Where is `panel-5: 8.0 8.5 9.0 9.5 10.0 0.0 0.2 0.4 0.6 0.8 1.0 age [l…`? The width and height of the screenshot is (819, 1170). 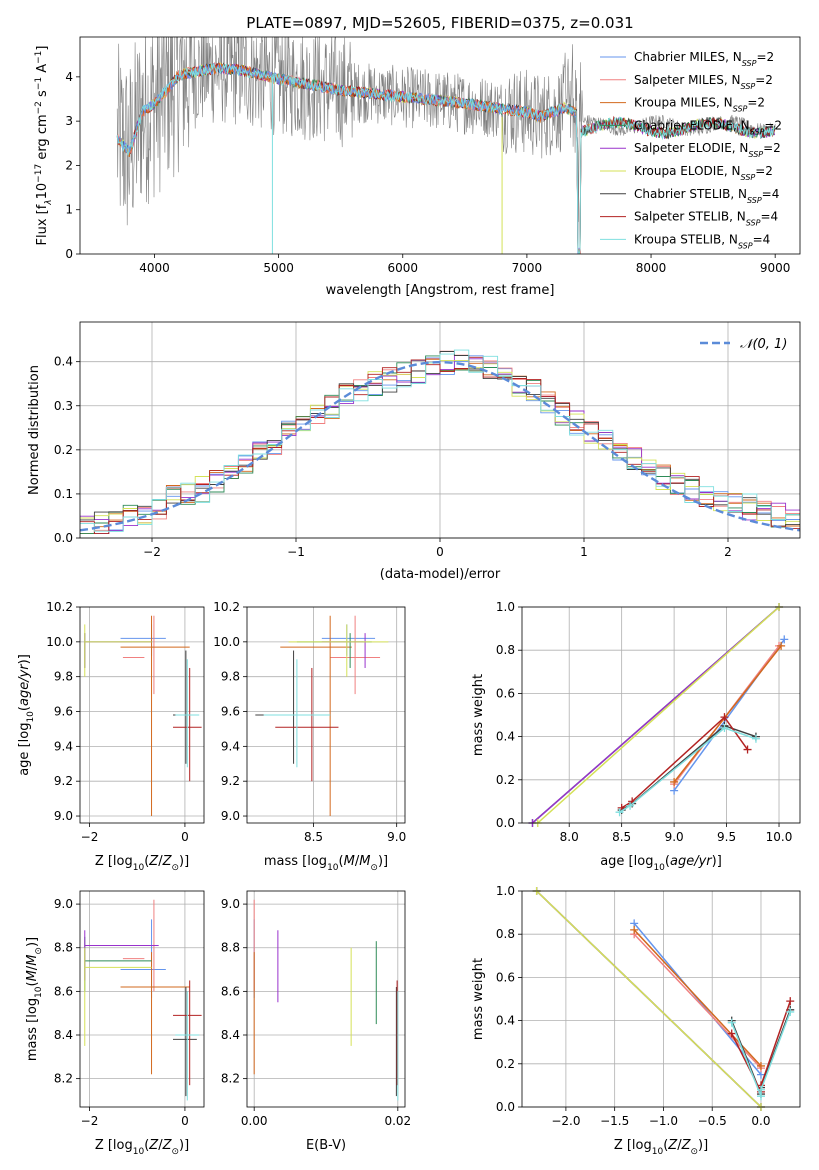
panel-5: 8.0 8.5 9.0 9.5 10.0 0.0 0.2 0.4 0.6 0.8 1.0 age [l… is located at coordinates (636, 736).